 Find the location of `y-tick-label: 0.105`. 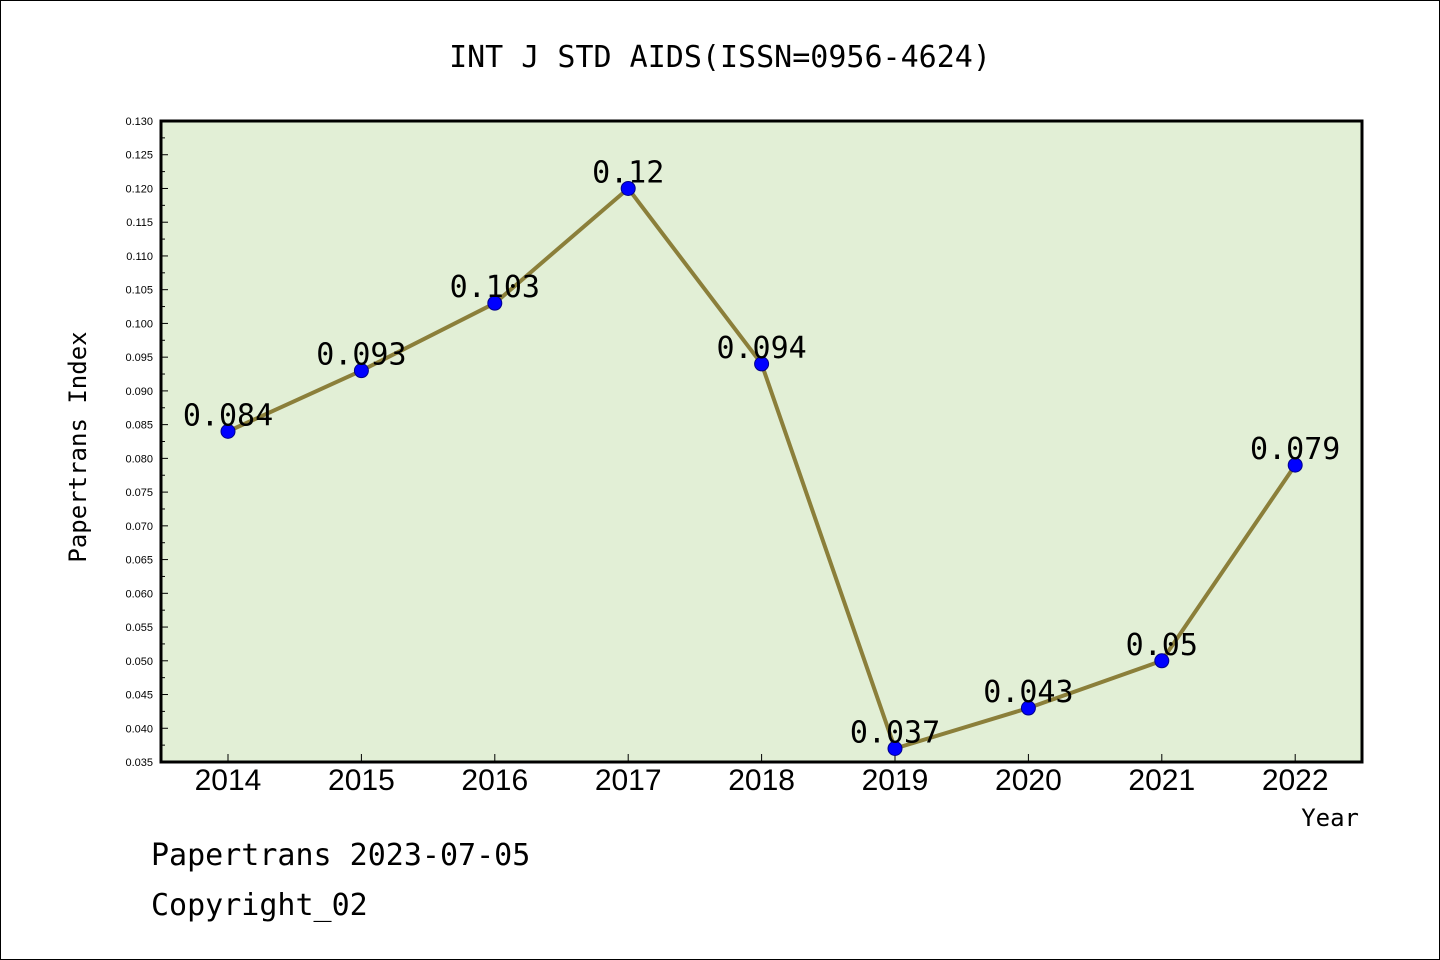

y-tick-label: 0.105 is located at coordinates (139, 291).